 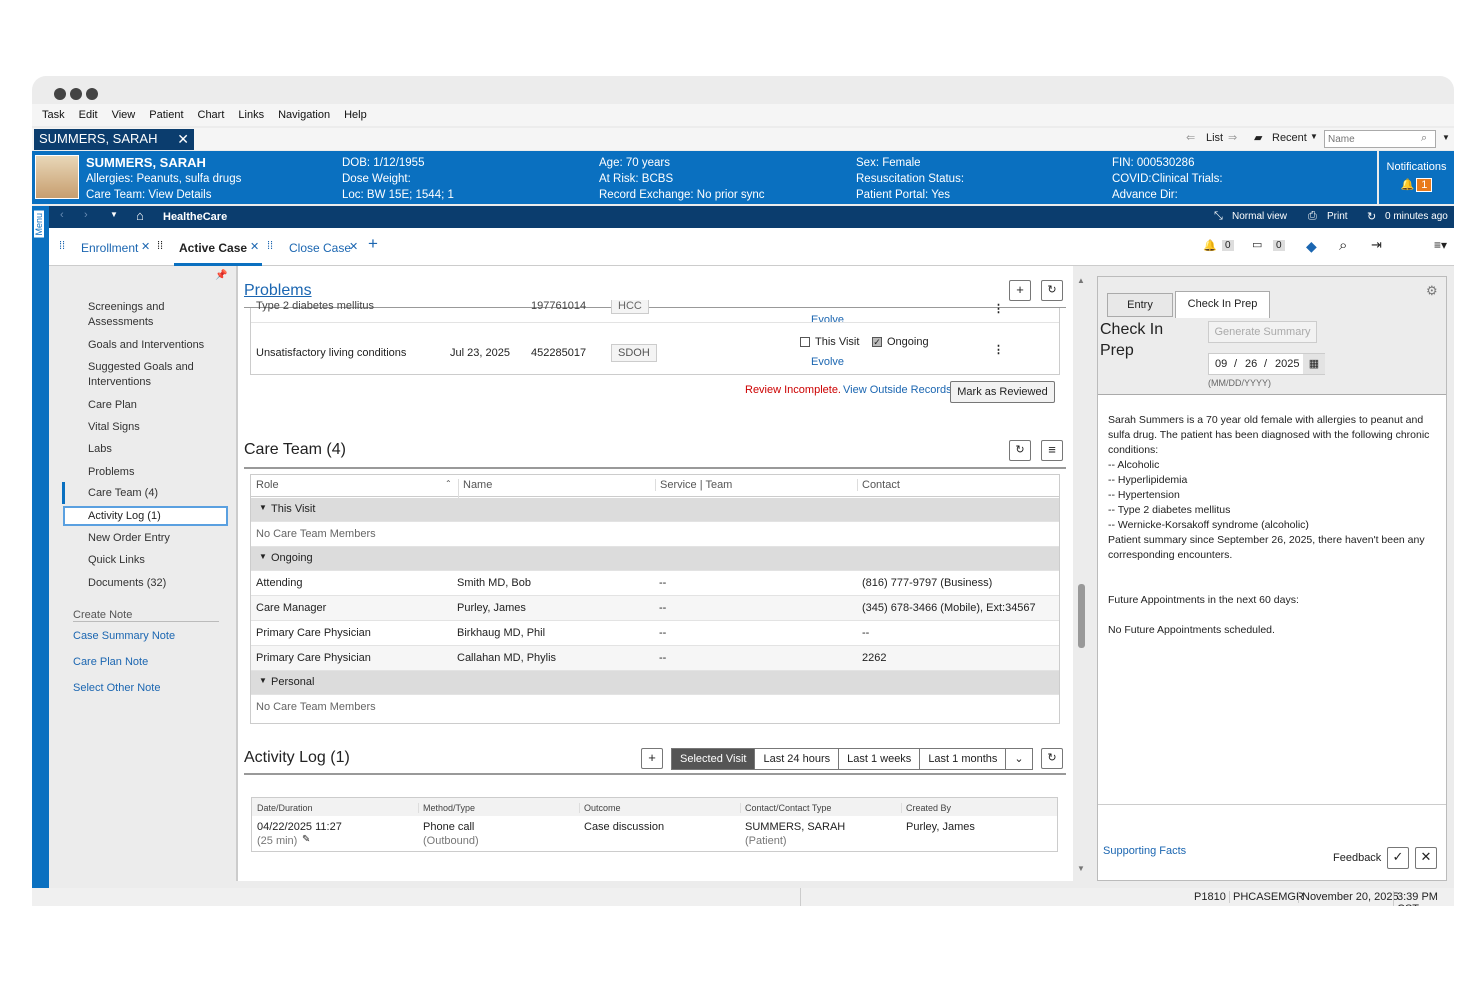 What do you see at coordinates (62, 215) in the screenshot?
I see `back-icon: ‹` at bounding box center [62, 215].